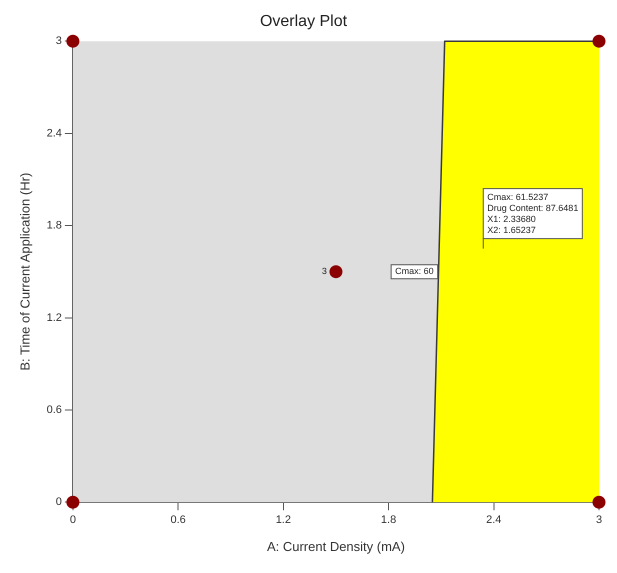  Describe the element at coordinates (73, 520) in the screenshot. I see `x-tick-label: 0` at that location.